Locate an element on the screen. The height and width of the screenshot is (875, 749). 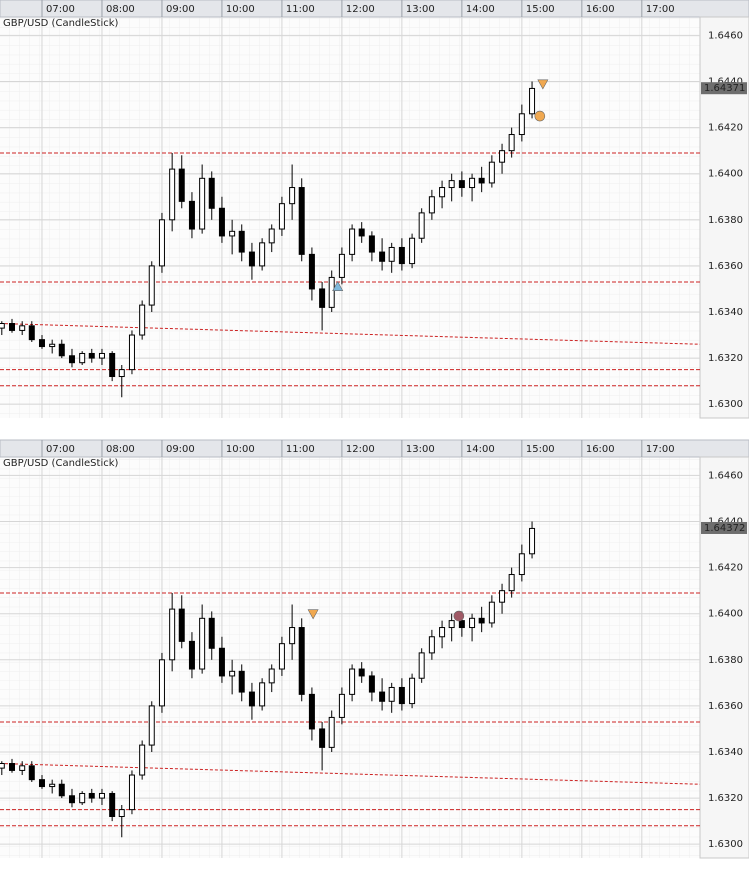
price-tag is located at coordinates (724, 88).